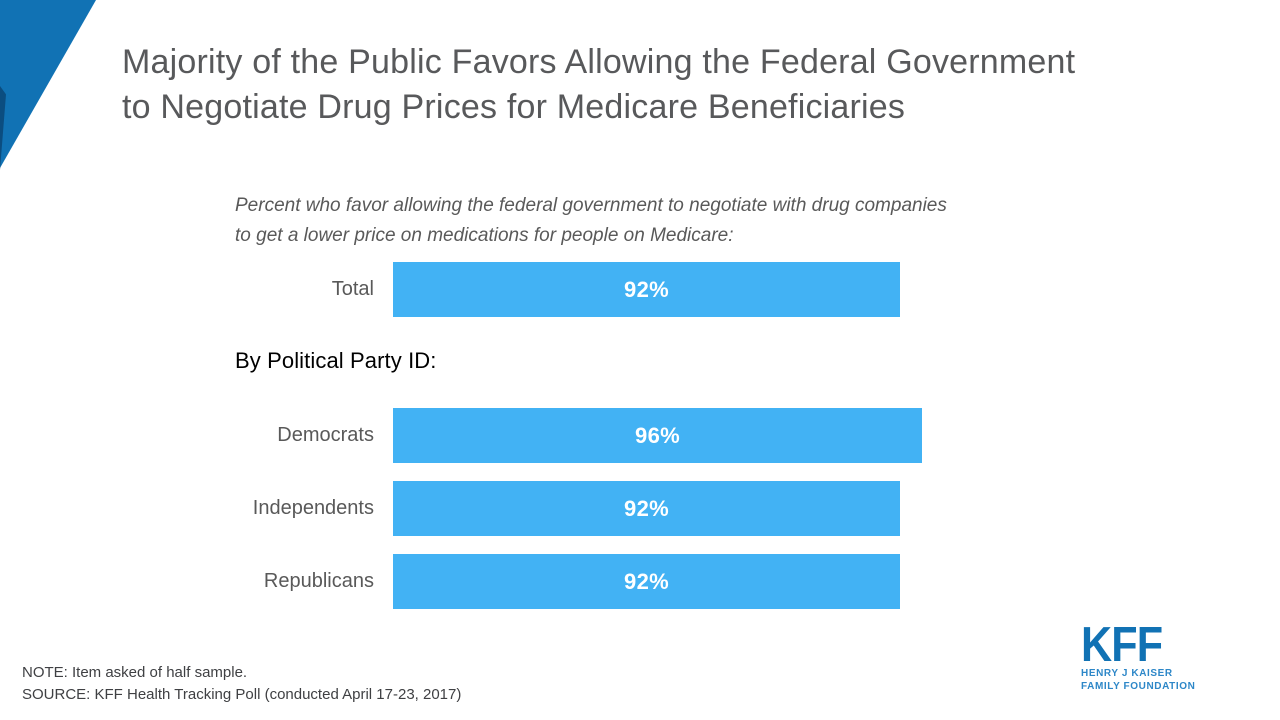 This screenshot has width=1280, height=720. What do you see at coordinates (1138, 686) in the screenshot?
I see `kff-logo-subline-2: FAMILY FOUNDATION` at bounding box center [1138, 686].